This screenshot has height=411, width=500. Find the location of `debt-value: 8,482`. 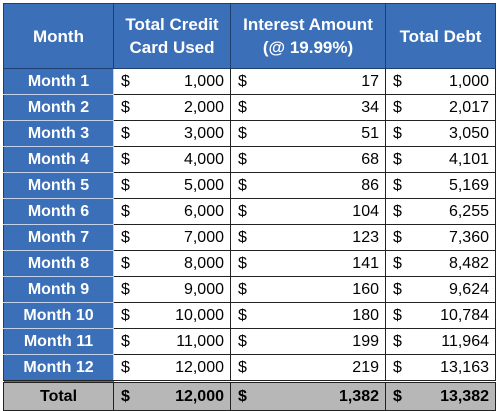

debt-value: 8,482 is located at coordinates (468, 263).